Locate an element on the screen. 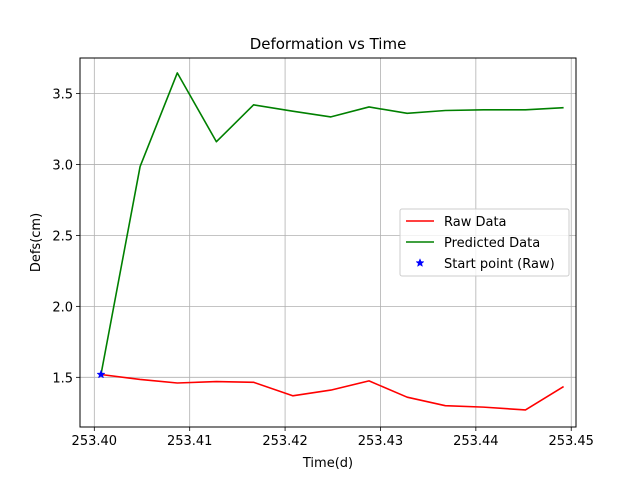 The width and height of the screenshot is (640, 480). series-line-raw-data is located at coordinates (332, 392).